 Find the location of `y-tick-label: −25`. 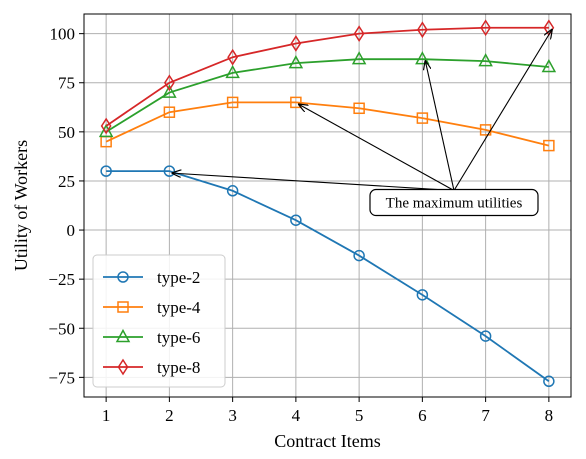

y-tick-label: −25 is located at coordinates (61, 279).